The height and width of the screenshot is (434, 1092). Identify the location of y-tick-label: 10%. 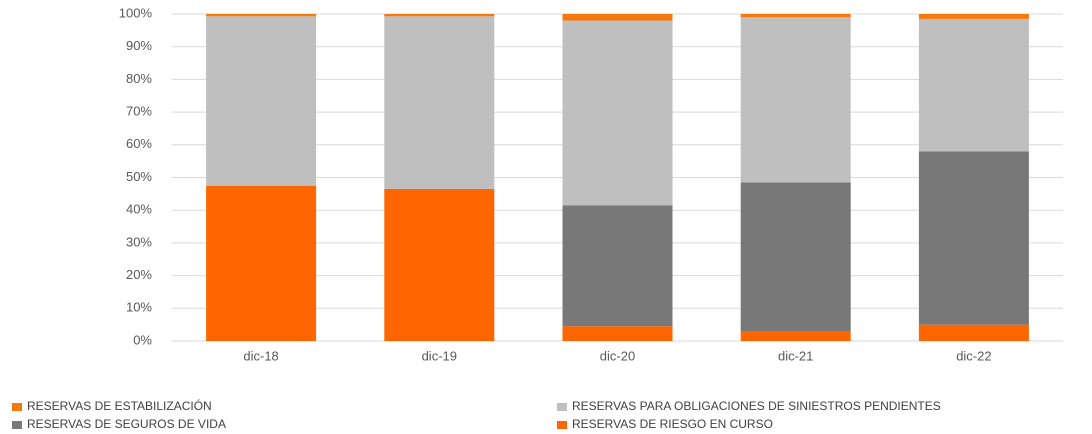
(139, 307).